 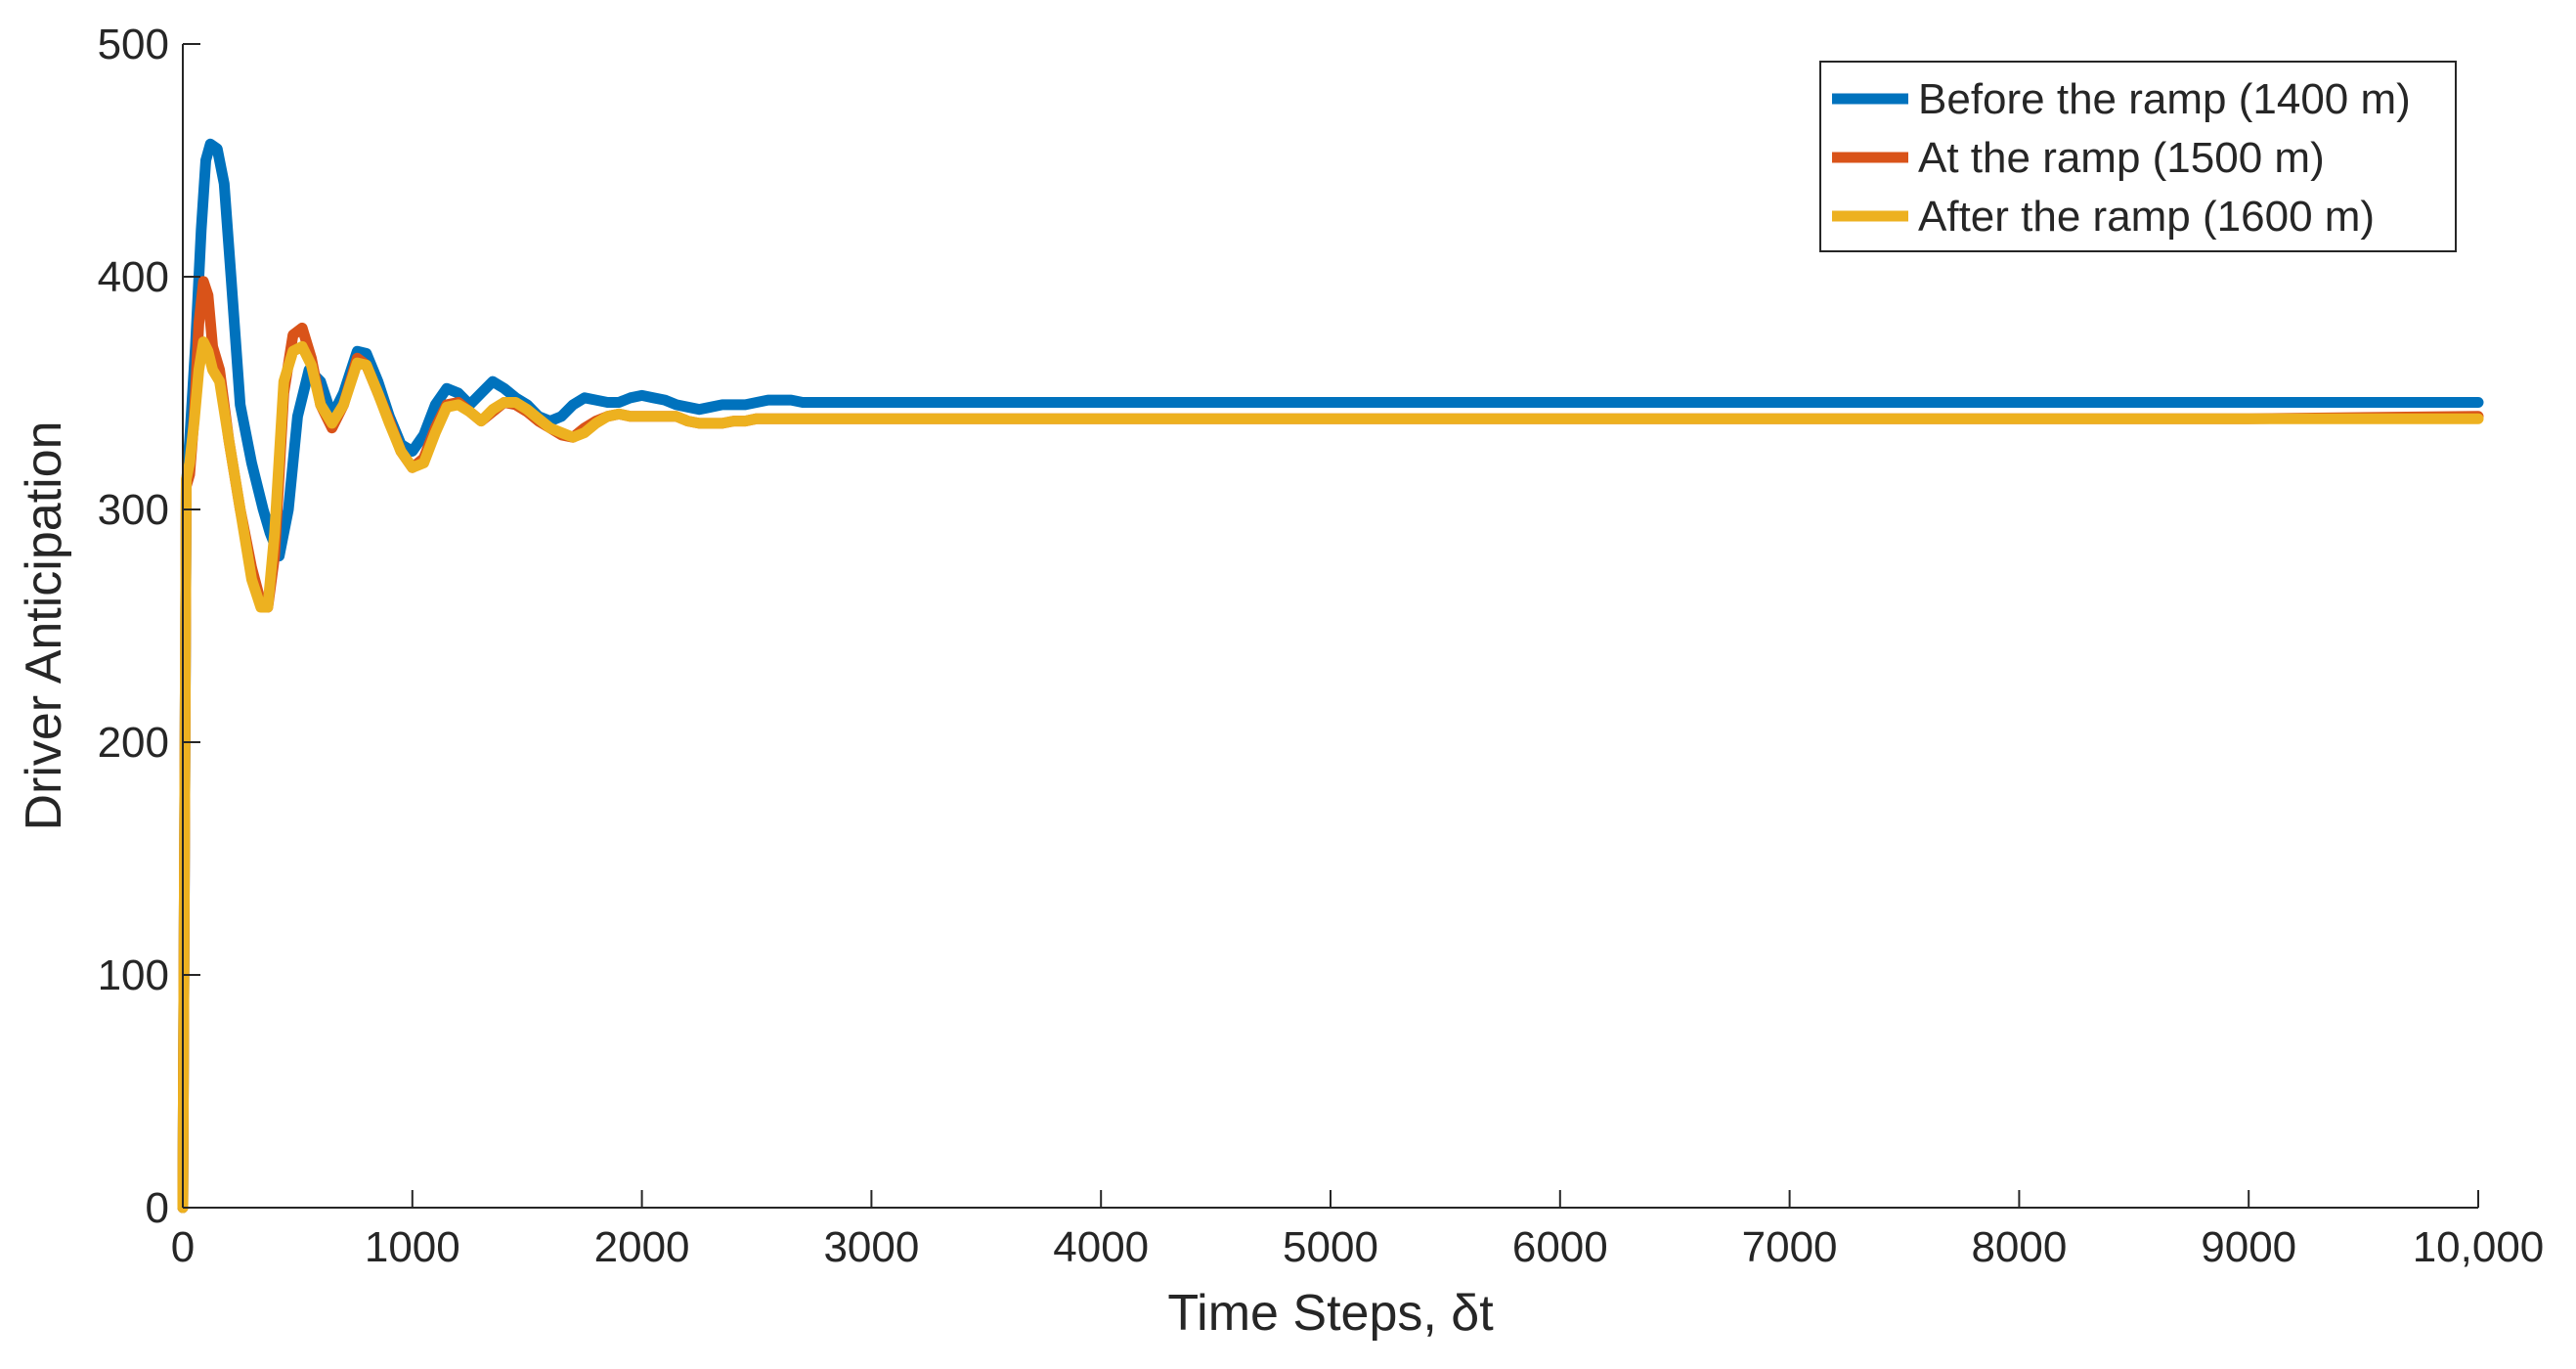 I want to click on x-tick-label: 10,000, so click(x=2479, y=1247).